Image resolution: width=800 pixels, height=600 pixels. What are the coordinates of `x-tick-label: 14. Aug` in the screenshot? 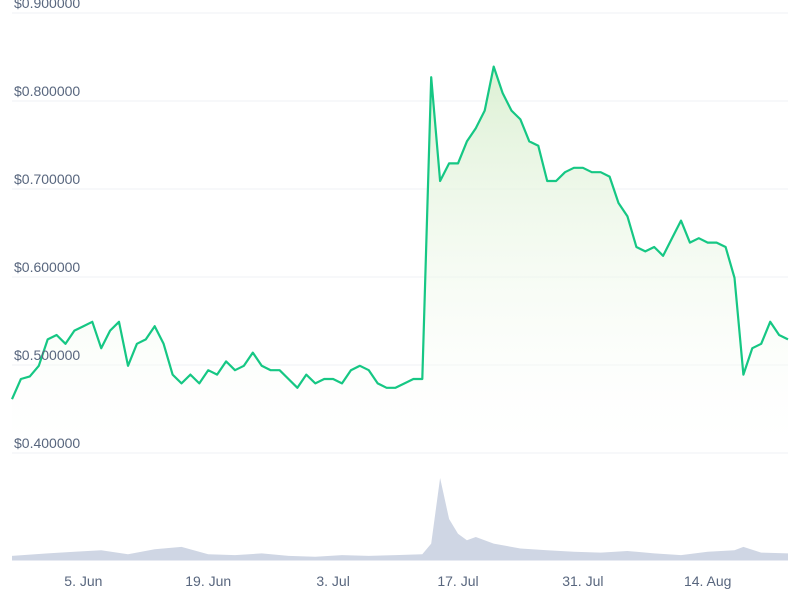 It's located at (708, 581).